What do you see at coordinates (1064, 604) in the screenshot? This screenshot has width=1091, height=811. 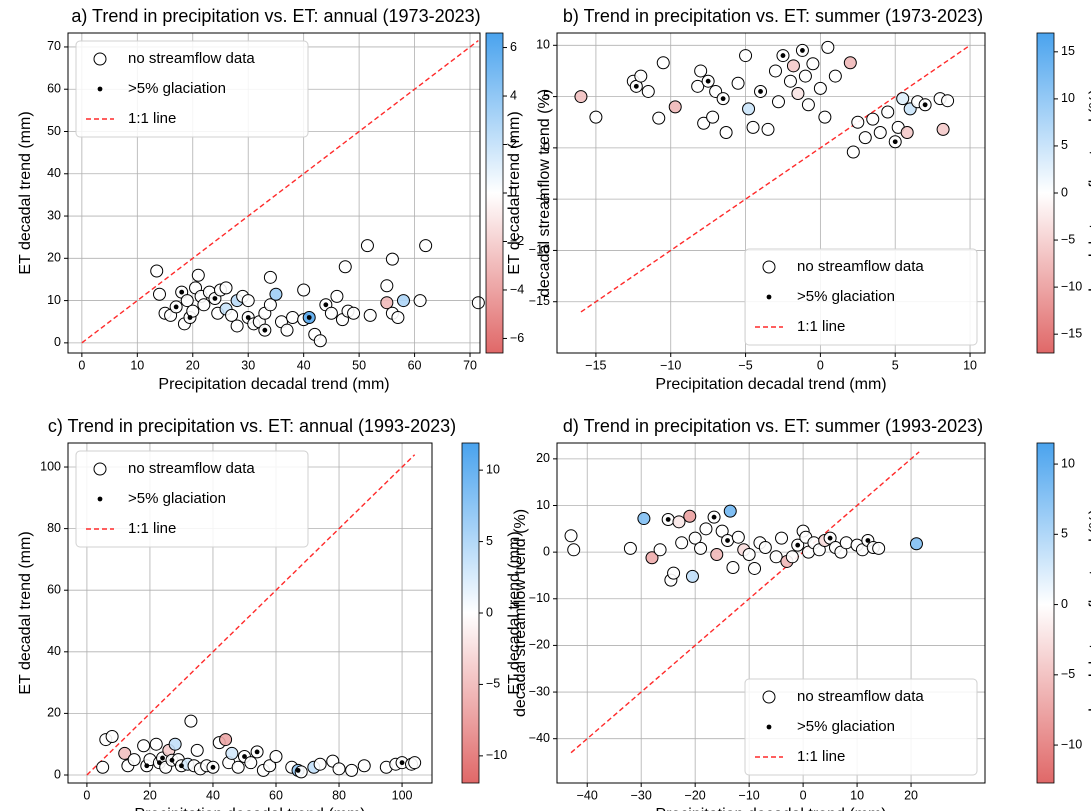 I see `colorbar-tick-label: 0` at bounding box center [1064, 604].